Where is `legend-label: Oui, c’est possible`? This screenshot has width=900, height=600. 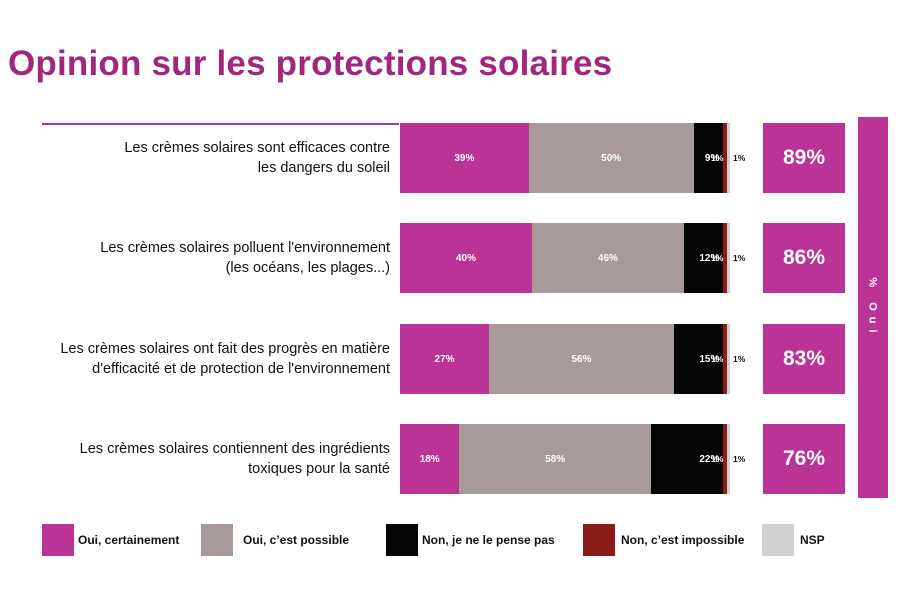 legend-label: Oui, c’est possible is located at coordinates (296, 540).